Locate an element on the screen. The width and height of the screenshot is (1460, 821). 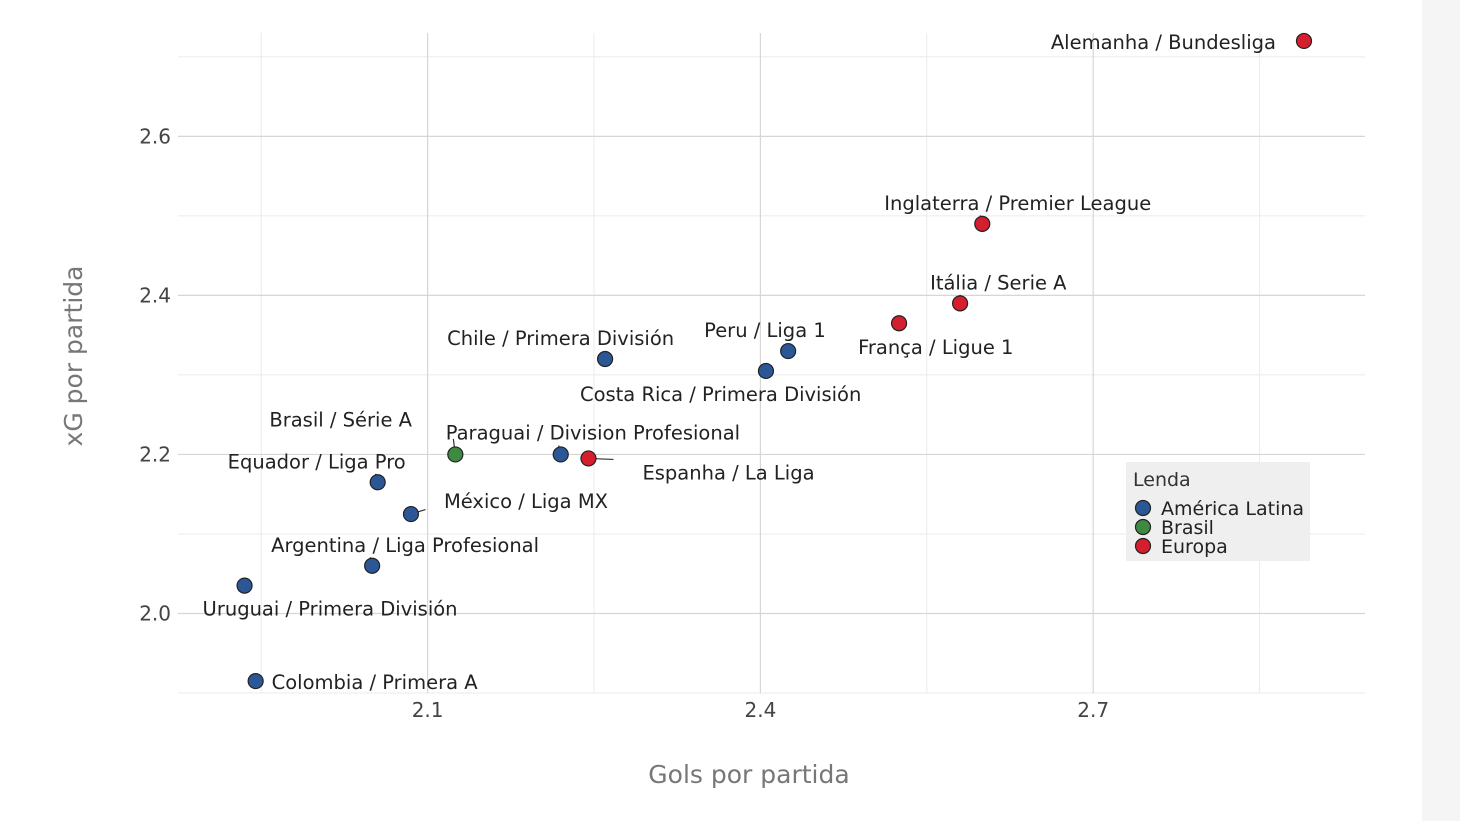
x-axis-title: Gols por partida is located at coordinates (748, 774).